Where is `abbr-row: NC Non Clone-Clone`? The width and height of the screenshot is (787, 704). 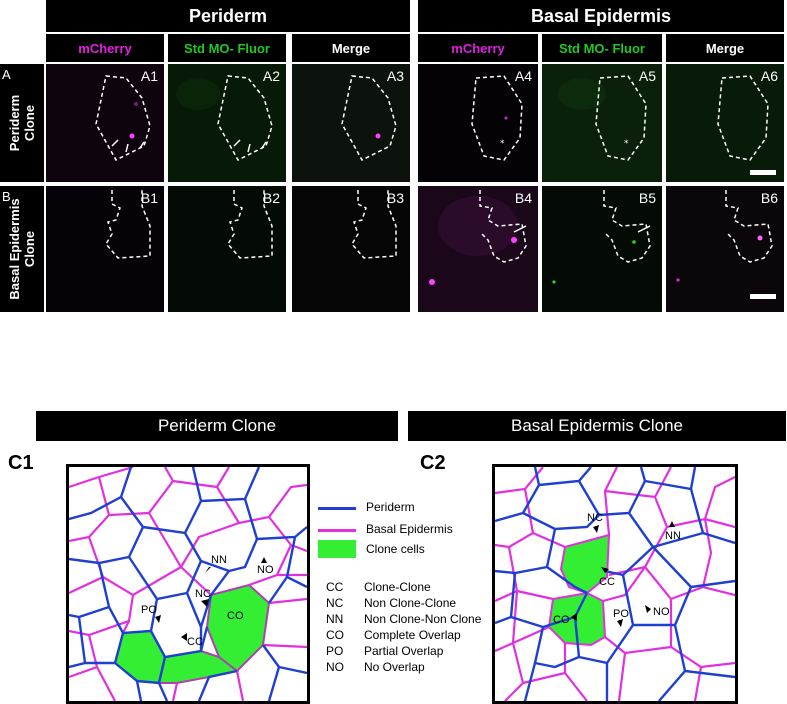
abbr-row: NC Non Clone-Clone is located at coordinates (403, 604).